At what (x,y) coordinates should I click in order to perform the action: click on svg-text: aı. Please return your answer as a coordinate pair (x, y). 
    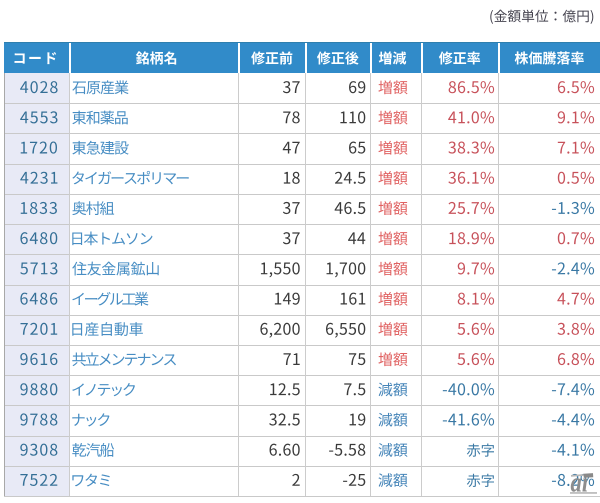
    Looking at the image, I should click on (580, 481).